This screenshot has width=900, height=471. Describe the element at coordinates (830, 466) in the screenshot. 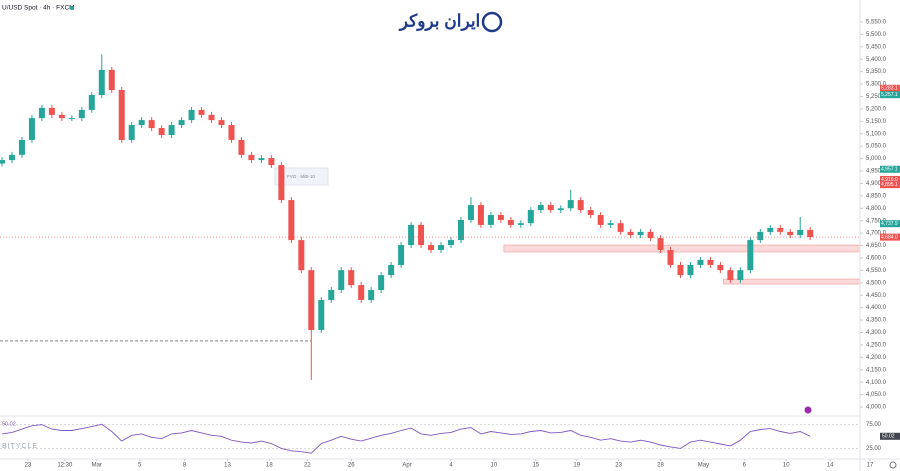

I see `x-tick-label: 14` at that location.